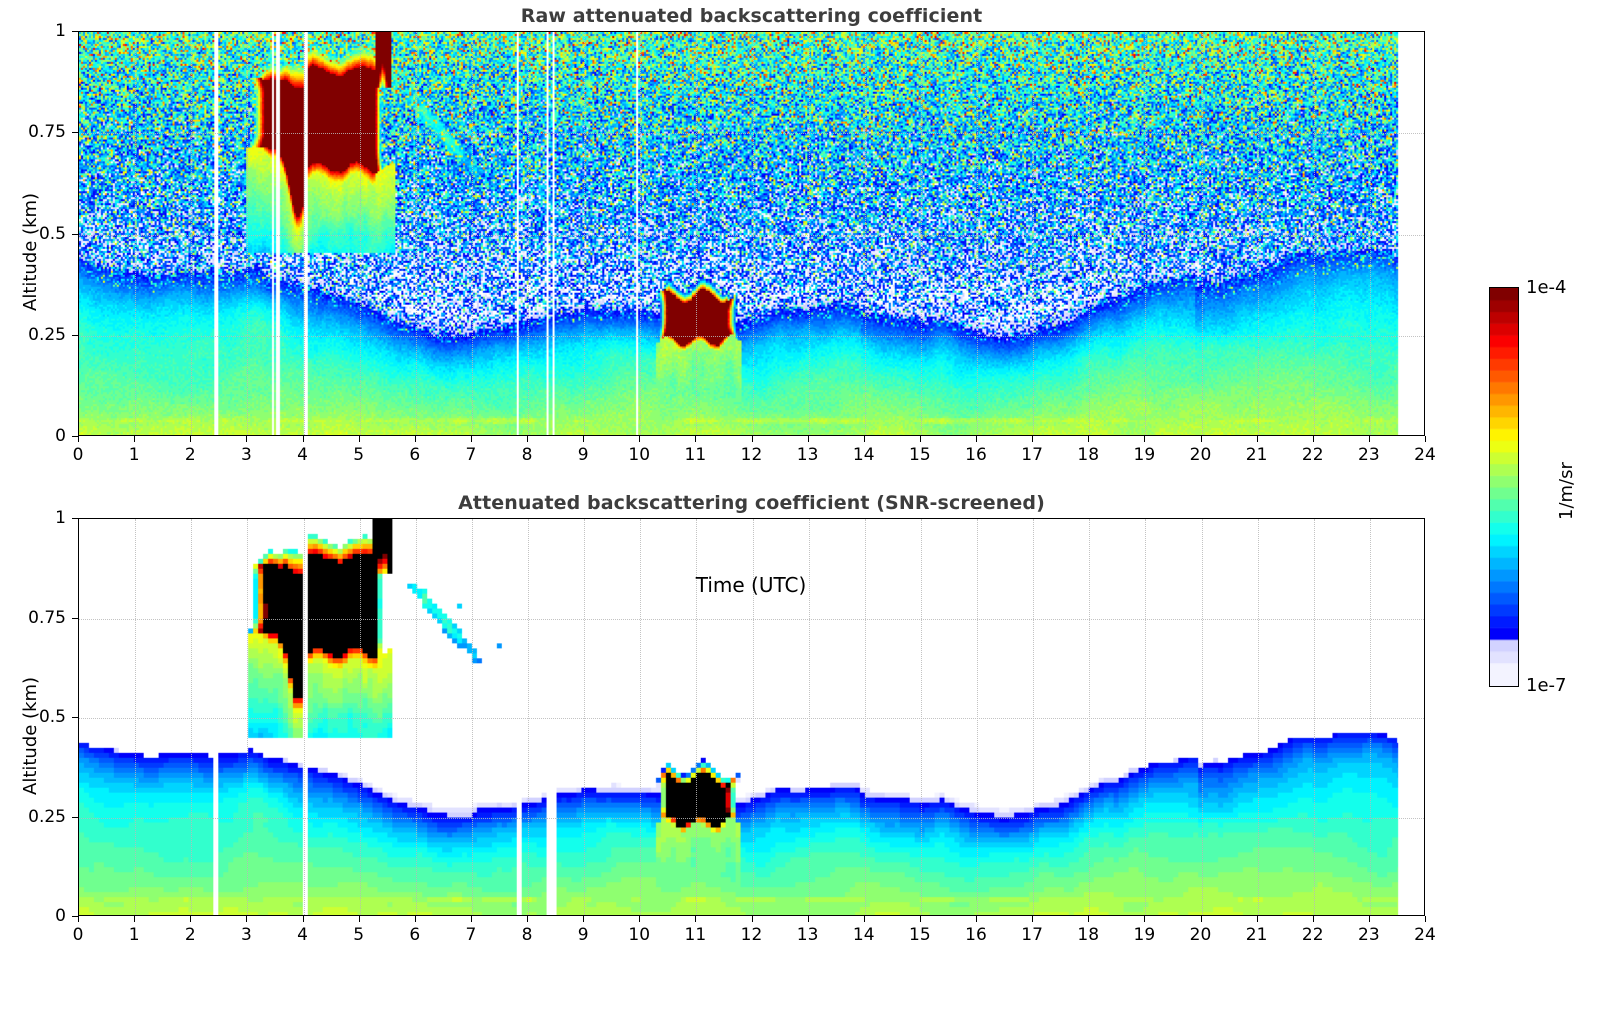 The image size is (1621, 1020). I want to click on x-tick-label: 8, so click(527, 935).